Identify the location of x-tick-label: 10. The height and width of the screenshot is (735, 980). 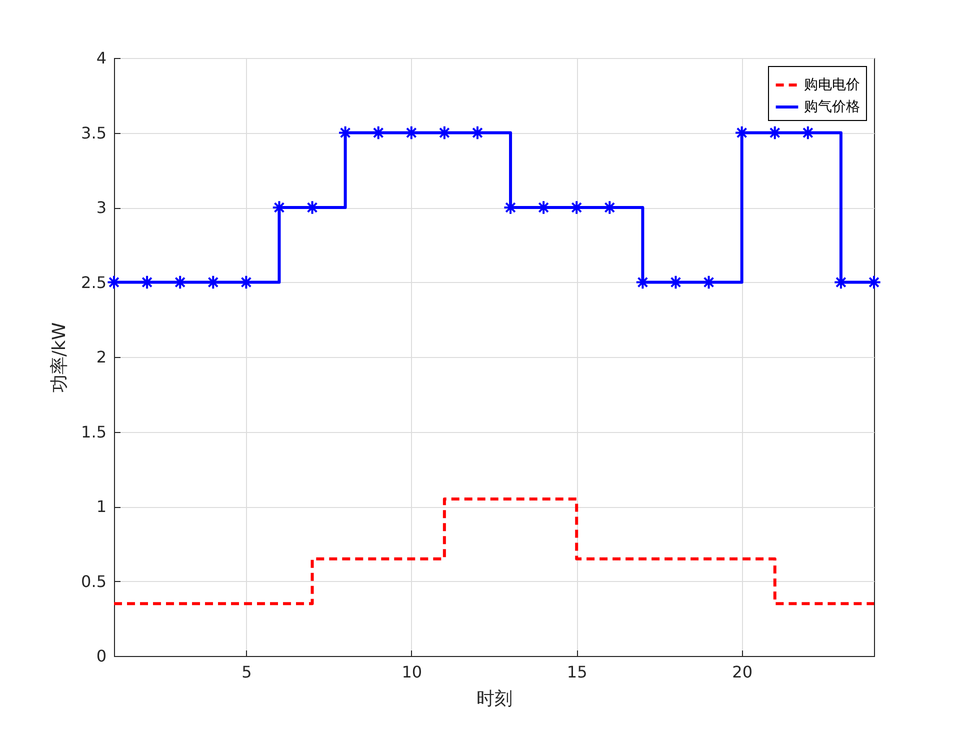
(412, 672).